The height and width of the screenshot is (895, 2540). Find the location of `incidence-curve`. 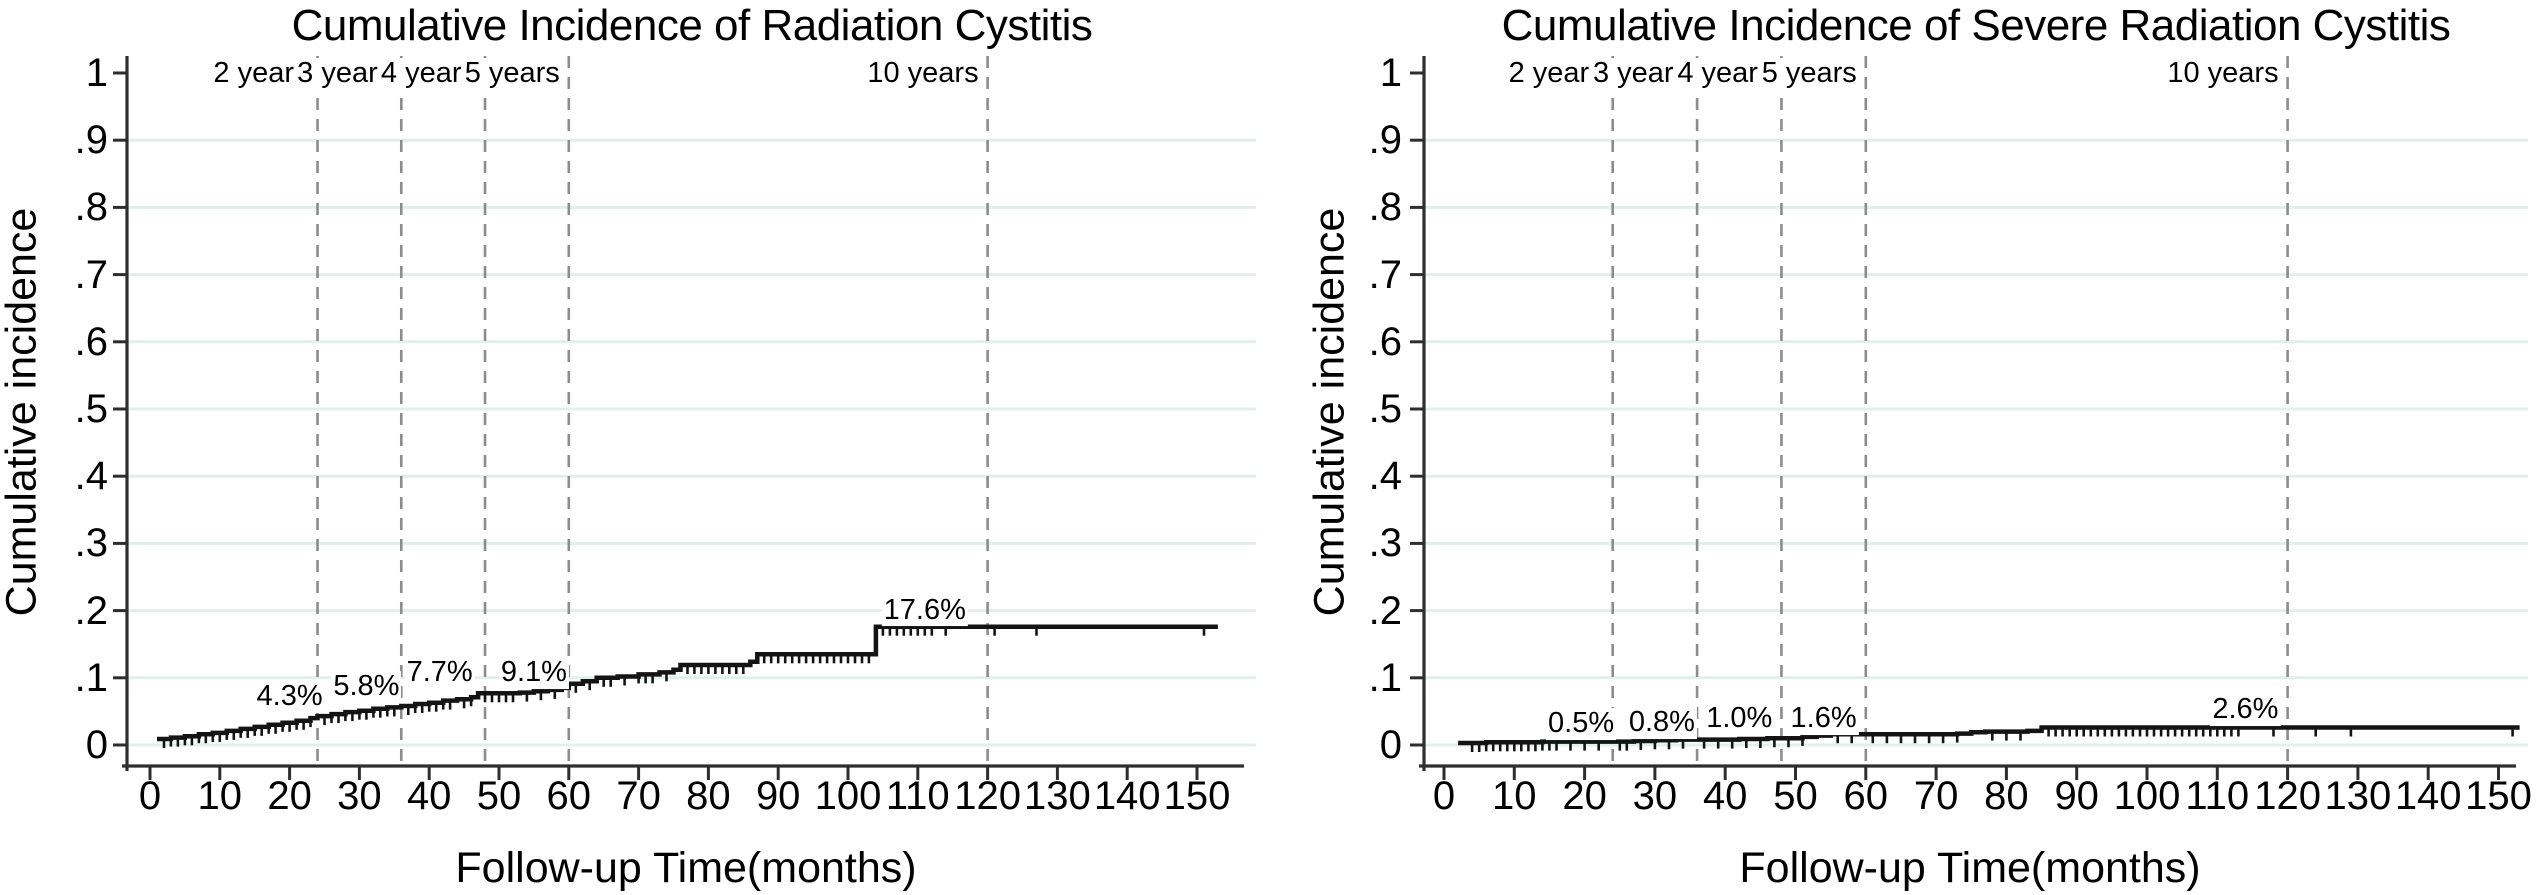

incidence-curve is located at coordinates (1989, 735).